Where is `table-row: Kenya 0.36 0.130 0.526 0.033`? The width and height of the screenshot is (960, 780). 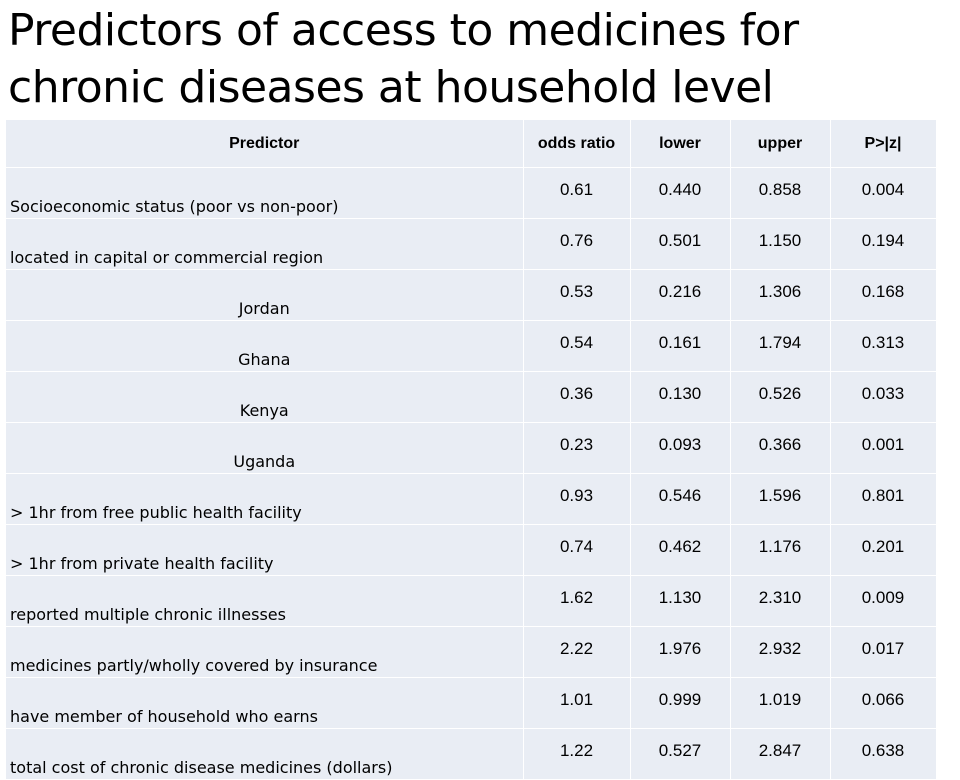
table-row: Kenya 0.36 0.130 0.526 0.033 is located at coordinates (471, 397).